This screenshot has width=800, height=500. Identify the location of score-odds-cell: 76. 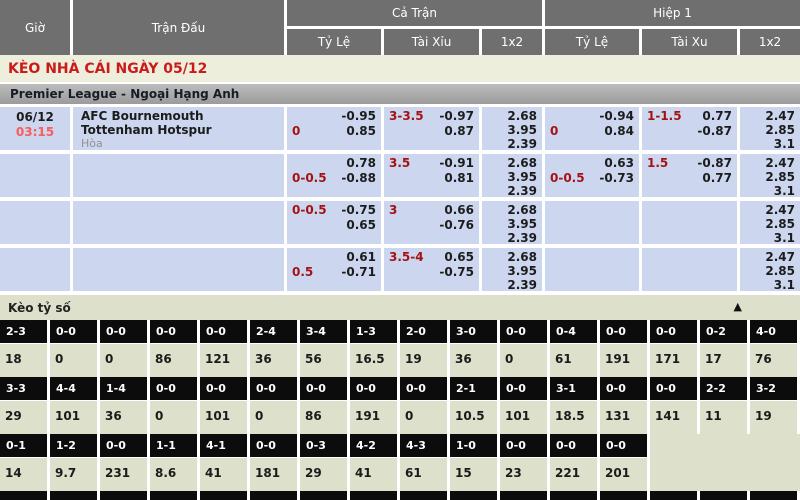
(775, 360).